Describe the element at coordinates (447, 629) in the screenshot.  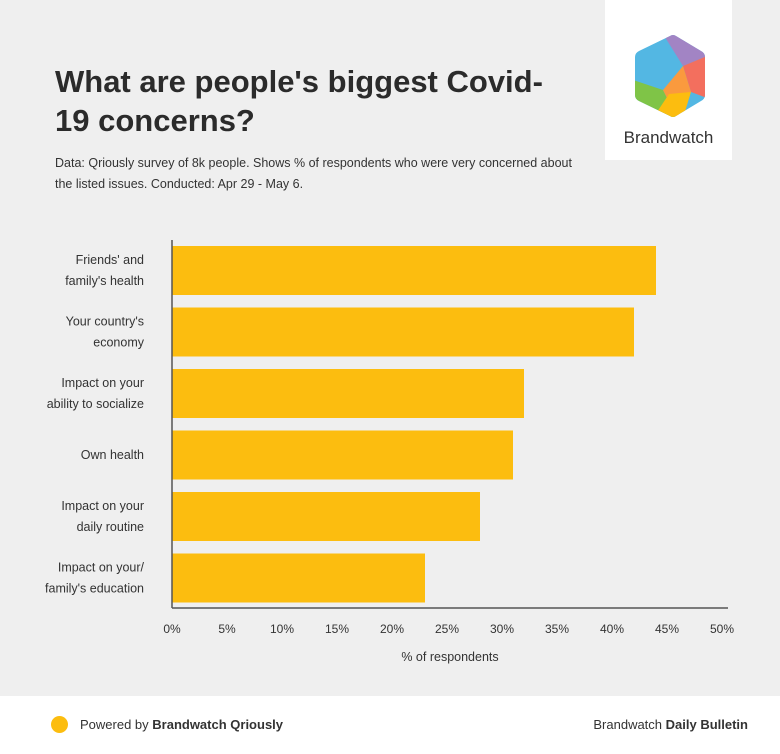
I see `x-tick-label-5: 25%` at that location.